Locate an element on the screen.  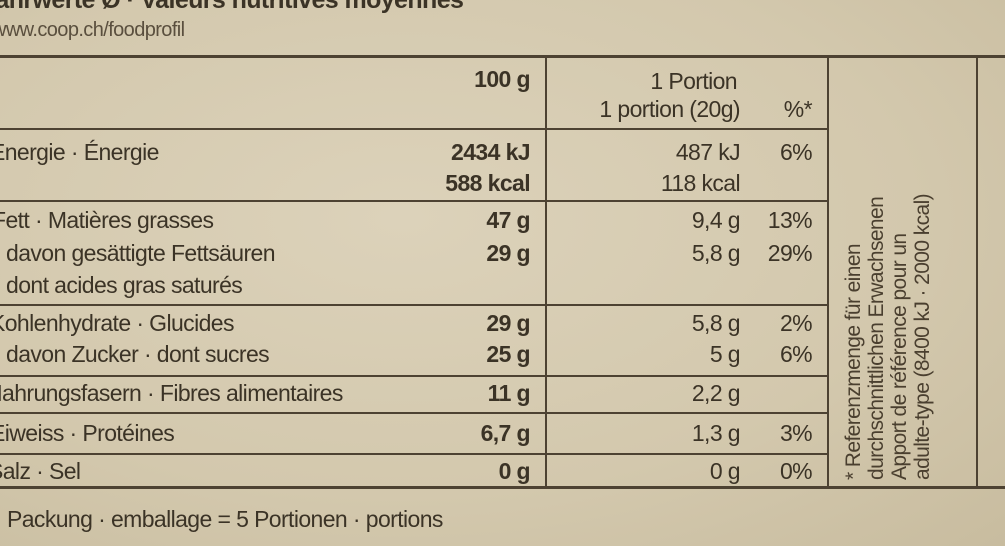
value-100g: 11 g is located at coordinates (509, 393).